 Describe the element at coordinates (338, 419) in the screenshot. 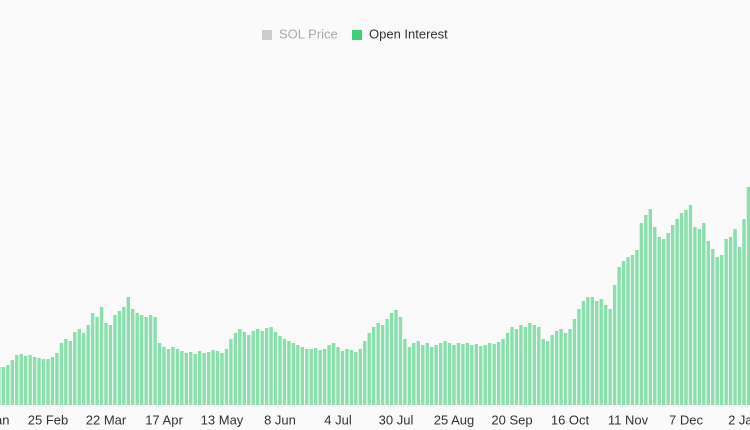

I see `x-tick-label: 4 Jul` at that location.